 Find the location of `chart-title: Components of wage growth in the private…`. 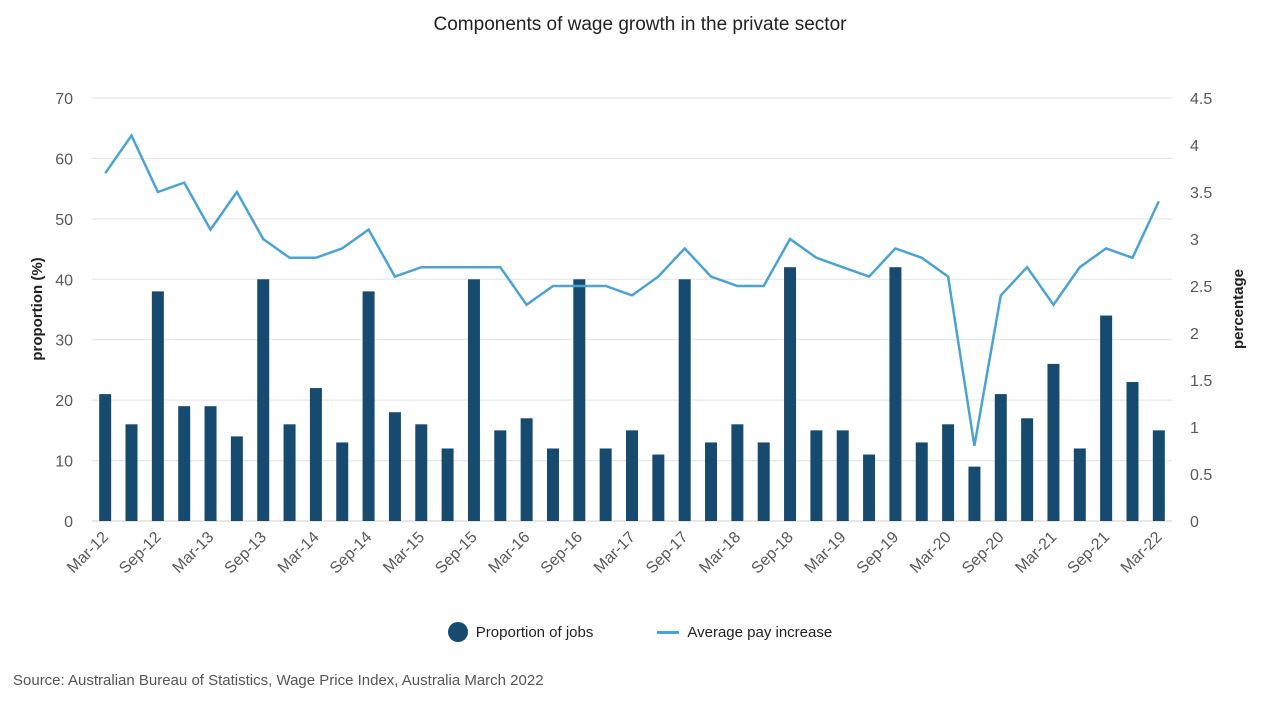

chart-title: Components of wage growth in the private… is located at coordinates (640, 24).